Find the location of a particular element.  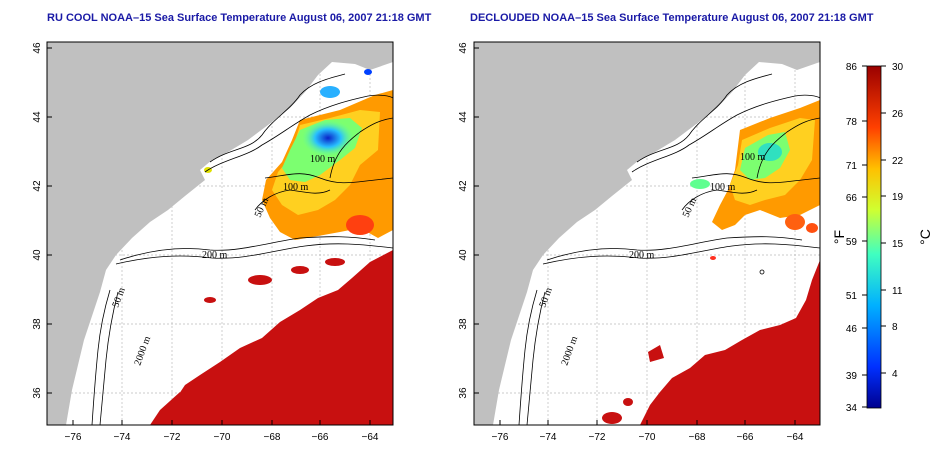

left-lon-tick-68: −68 is located at coordinates (272, 437).